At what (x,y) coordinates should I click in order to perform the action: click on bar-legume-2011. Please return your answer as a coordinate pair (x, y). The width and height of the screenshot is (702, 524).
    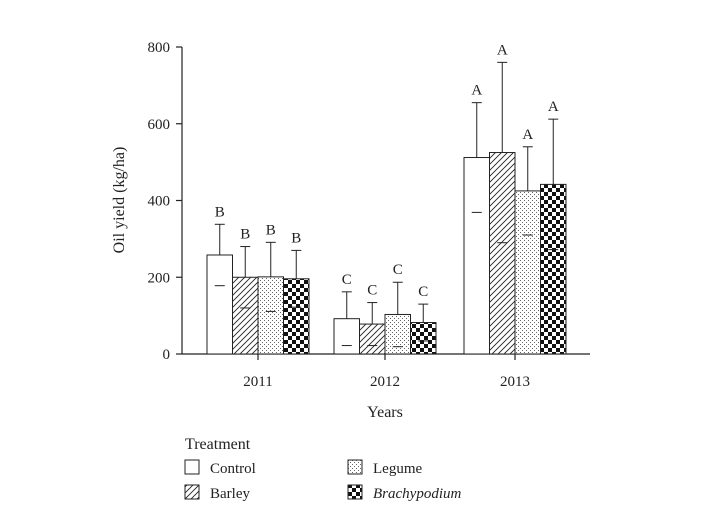
    Looking at the image, I should click on (270, 315).